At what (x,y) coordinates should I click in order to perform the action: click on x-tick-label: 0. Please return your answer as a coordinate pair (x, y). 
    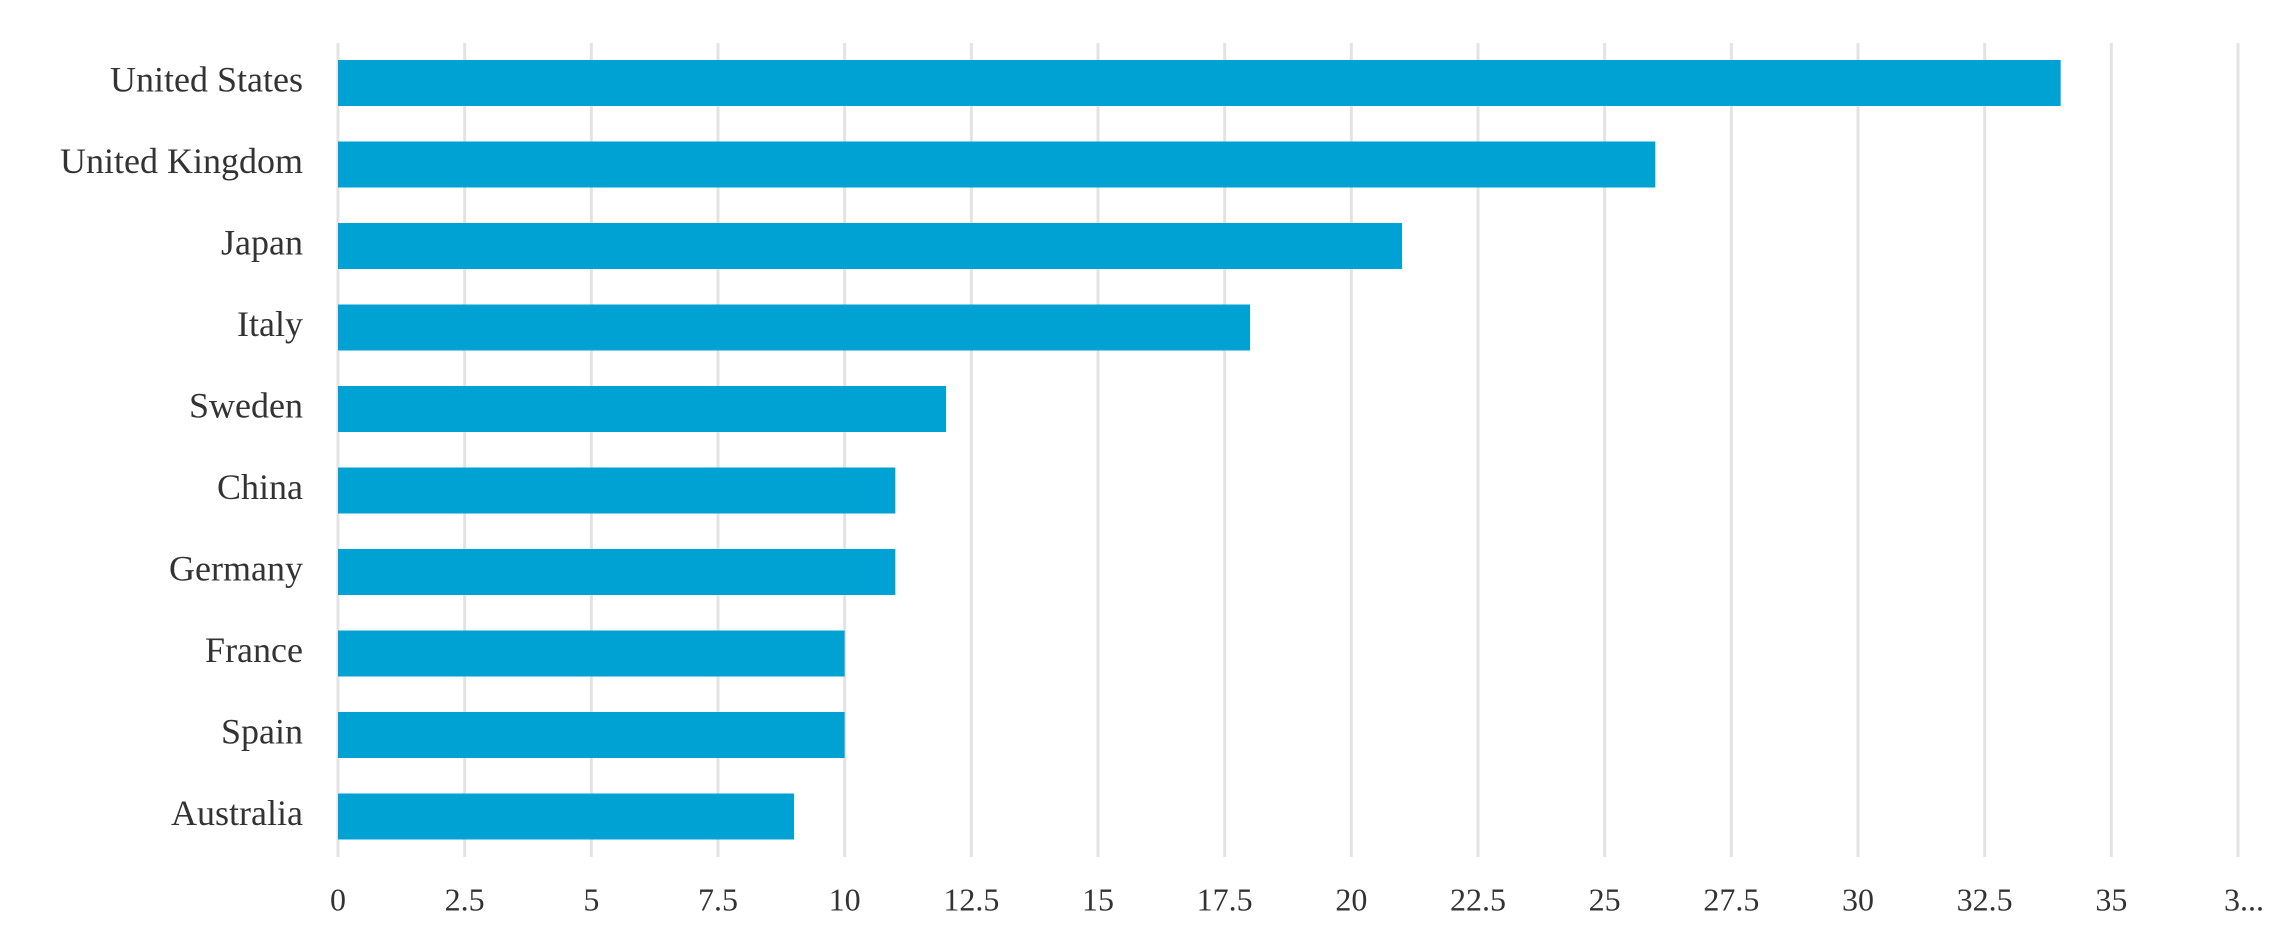
    Looking at the image, I should click on (338, 899).